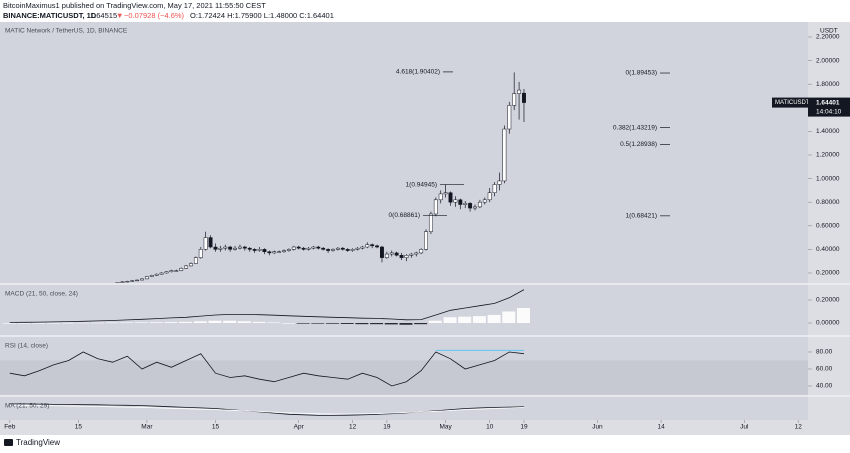 The width and height of the screenshot is (850, 453). I want to click on y-tick-label: 1.40000, so click(828, 131).